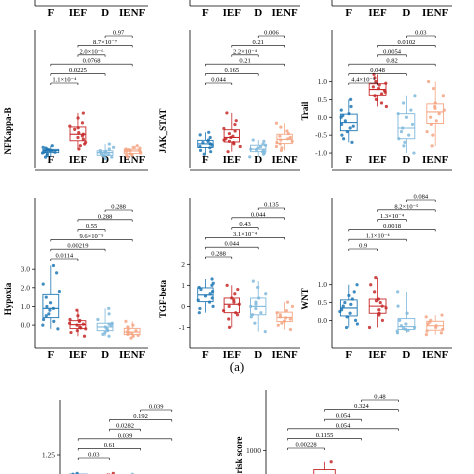 This screenshot has width=474, height=474. What do you see at coordinates (321, 135) in the screenshot?
I see `y-tick-label: -0.5` at bounding box center [321, 135].